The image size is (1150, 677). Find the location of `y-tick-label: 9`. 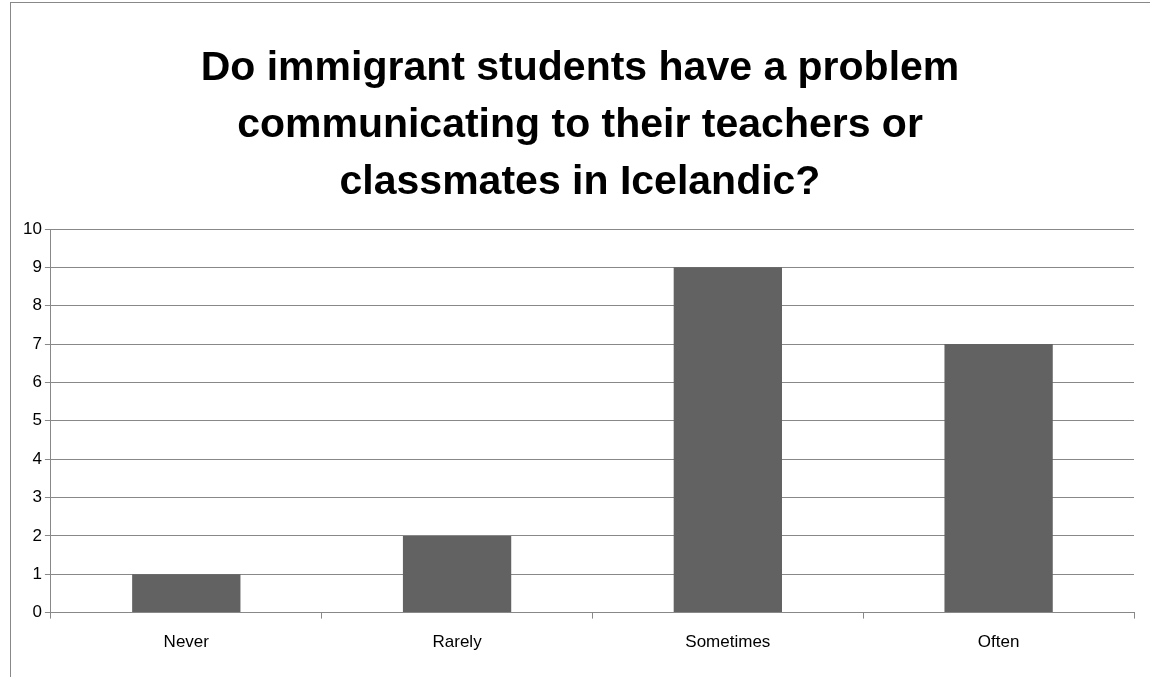

y-tick-label: 9 is located at coordinates (37, 267).